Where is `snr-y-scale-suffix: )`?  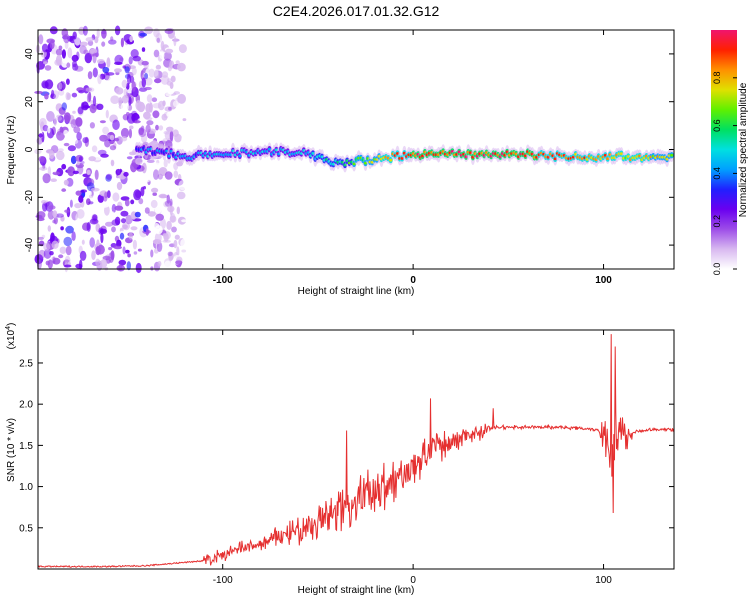
snr-y-scale-suffix: ) is located at coordinates (11, 324).